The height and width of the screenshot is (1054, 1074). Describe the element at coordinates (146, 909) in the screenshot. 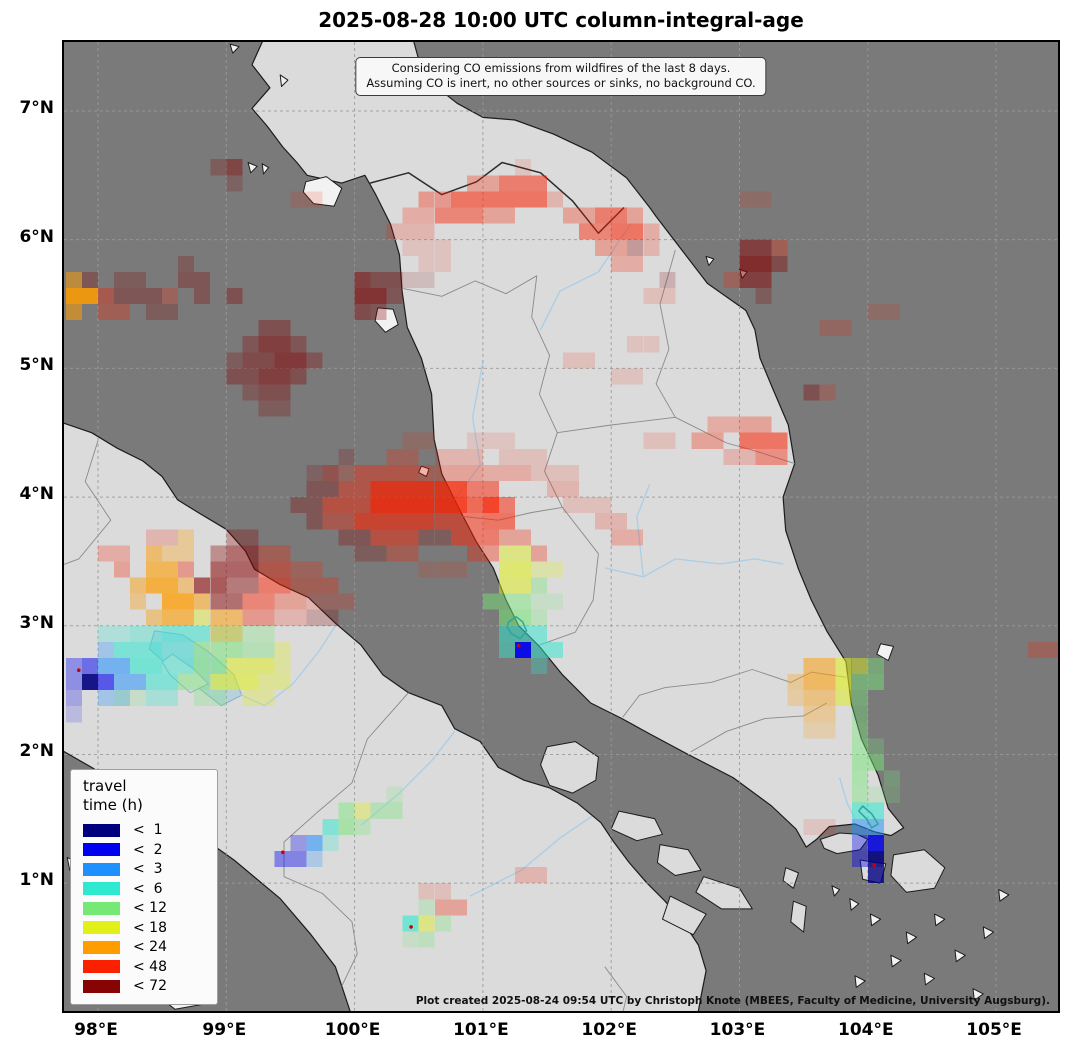

I see `legend-row: < 12` at that location.